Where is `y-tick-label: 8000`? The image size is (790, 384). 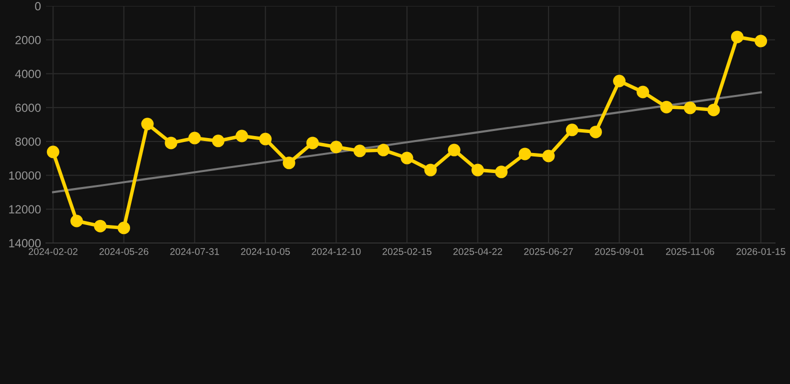
y-tick-label: 8000 is located at coordinates (28, 141).